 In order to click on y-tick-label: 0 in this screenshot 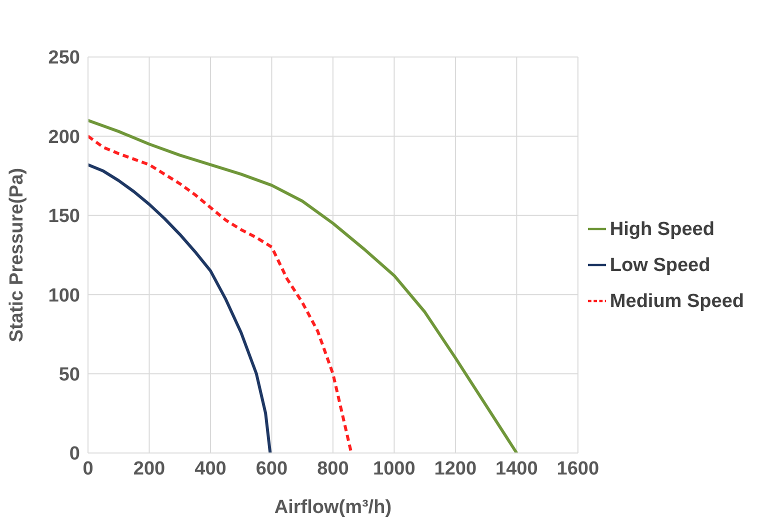, I will do `click(74, 454)`.